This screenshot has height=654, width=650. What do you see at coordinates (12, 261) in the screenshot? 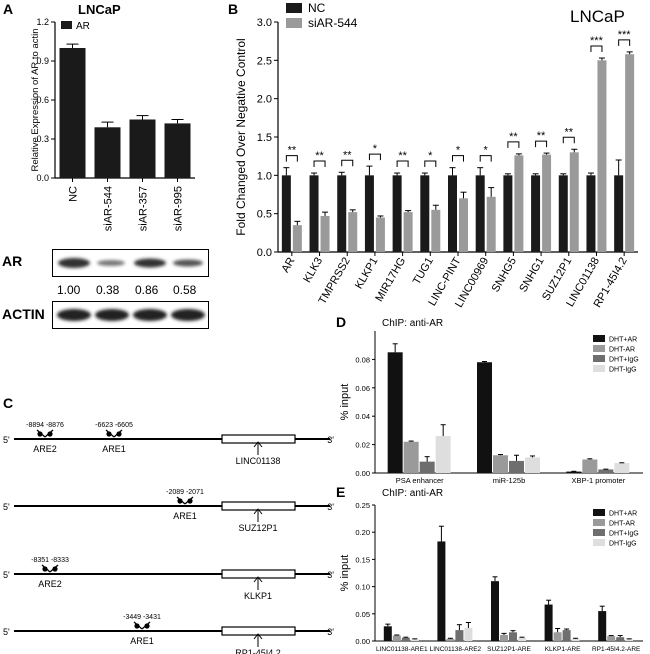
I see `blot-ar-label: AR` at bounding box center [12, 261].